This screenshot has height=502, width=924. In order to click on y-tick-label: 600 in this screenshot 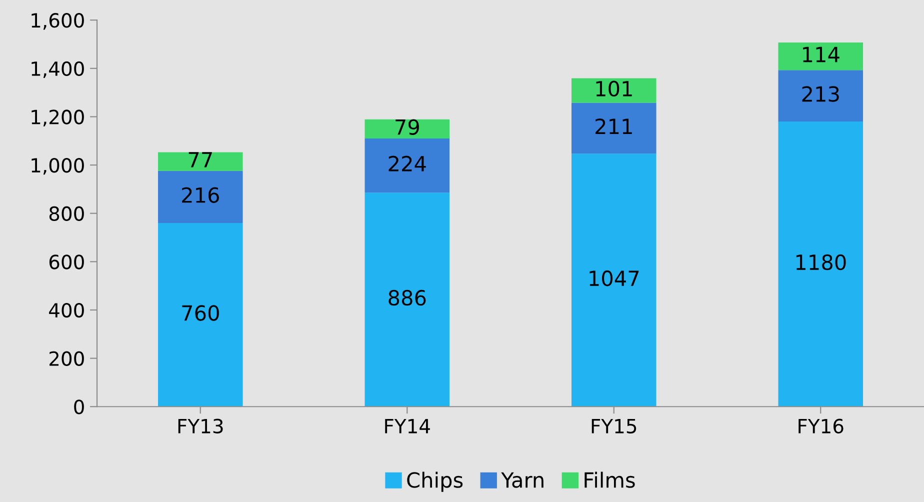, I will do `click(66, 262)`.